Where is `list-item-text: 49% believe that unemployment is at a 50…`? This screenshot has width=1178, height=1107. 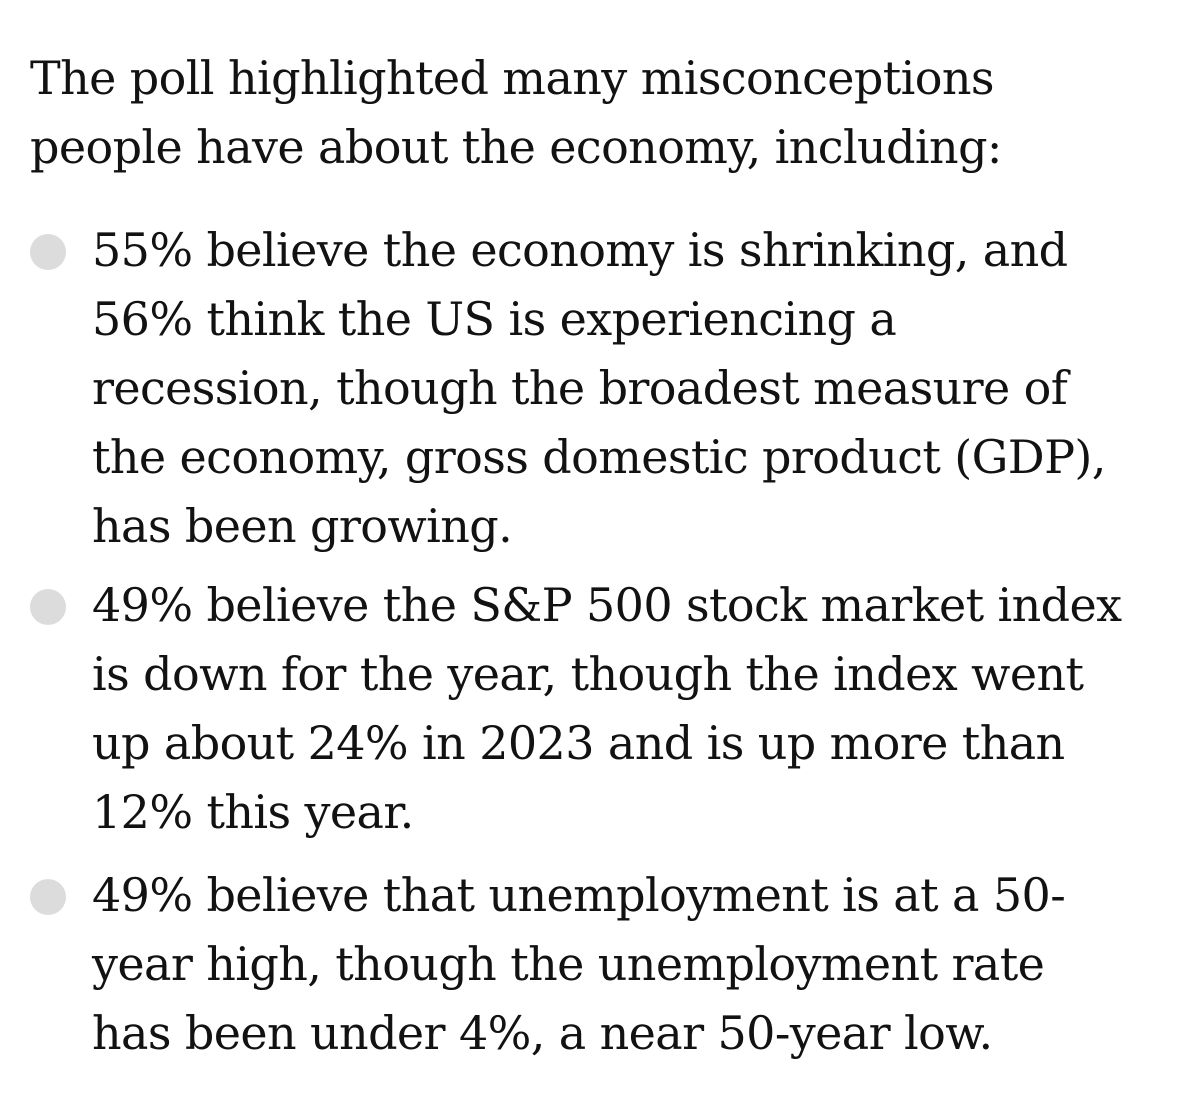
list-item-text: 49% believe that unemployment is at a 50… is located at coordinates (579, 964).